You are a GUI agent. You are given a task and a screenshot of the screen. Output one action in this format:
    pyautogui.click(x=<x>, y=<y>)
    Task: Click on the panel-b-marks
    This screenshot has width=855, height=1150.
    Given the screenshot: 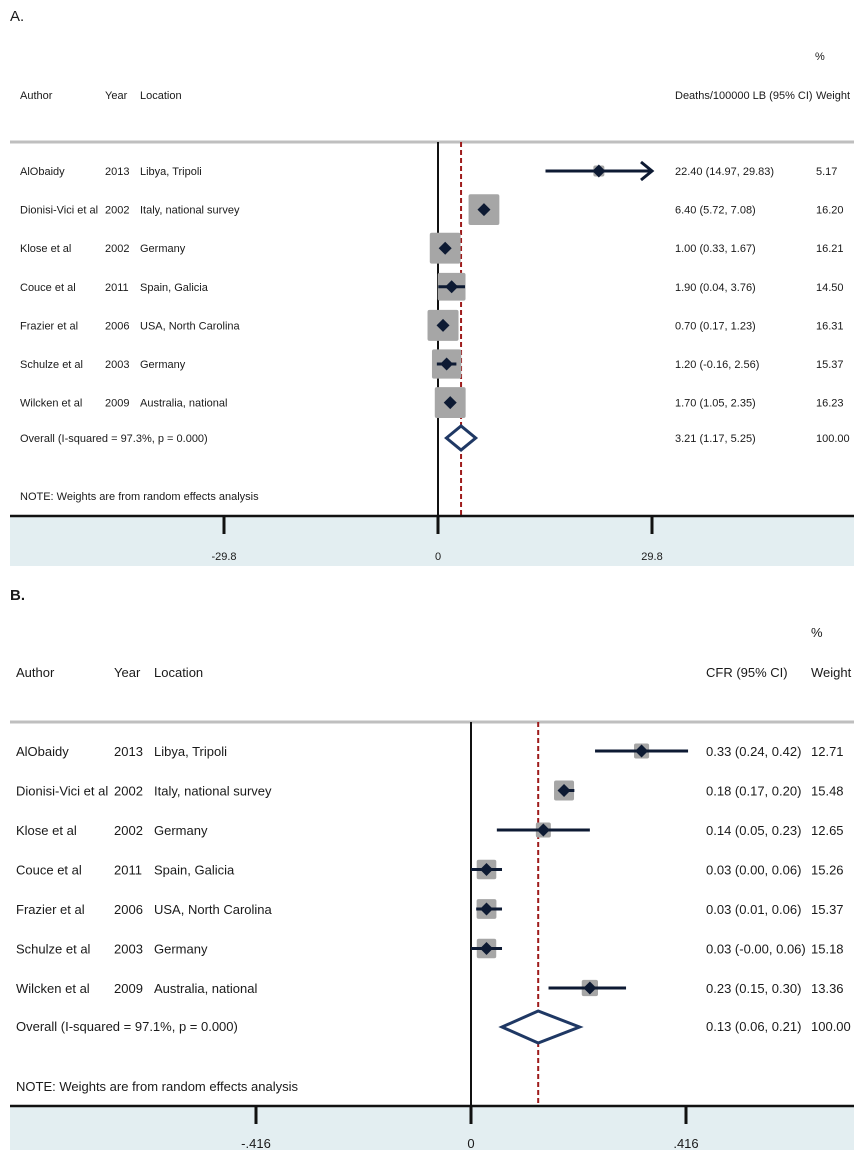 What is the action you would take?
    pyautogui.click(x=579, y=914)
    